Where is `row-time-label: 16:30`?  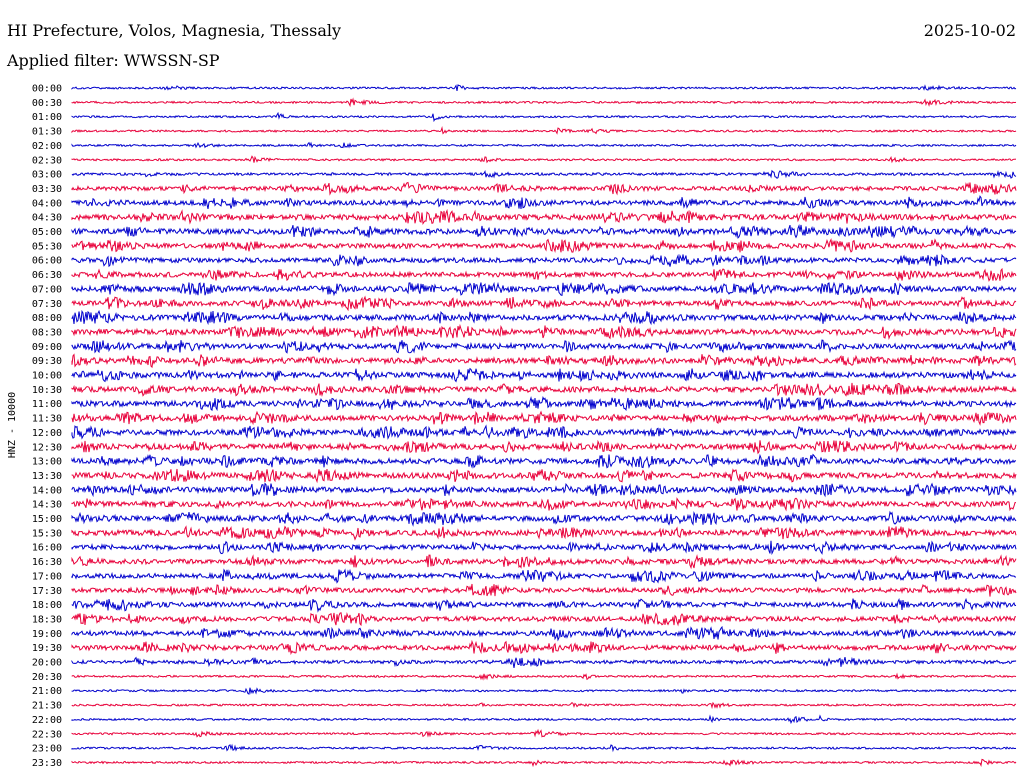 row-time-label: 16:30 is located at coordinates (47, 562).